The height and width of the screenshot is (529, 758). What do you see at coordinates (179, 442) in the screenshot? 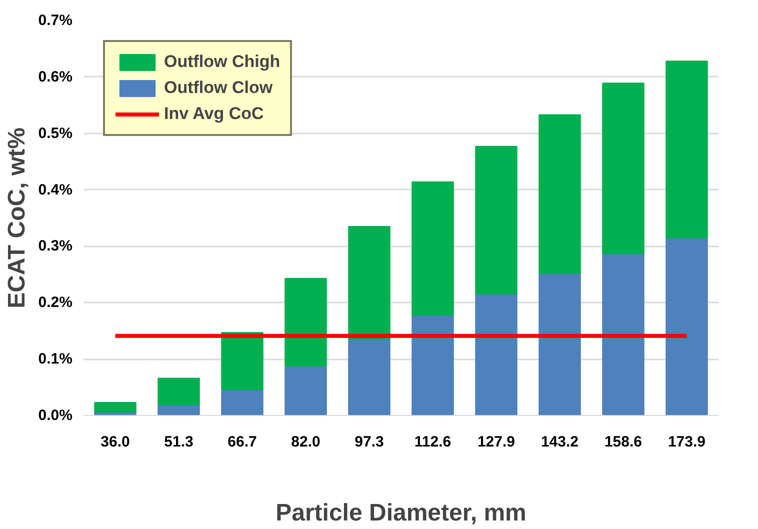
I see `x-tick-label: 51.3` at bounding box center [179, 442].